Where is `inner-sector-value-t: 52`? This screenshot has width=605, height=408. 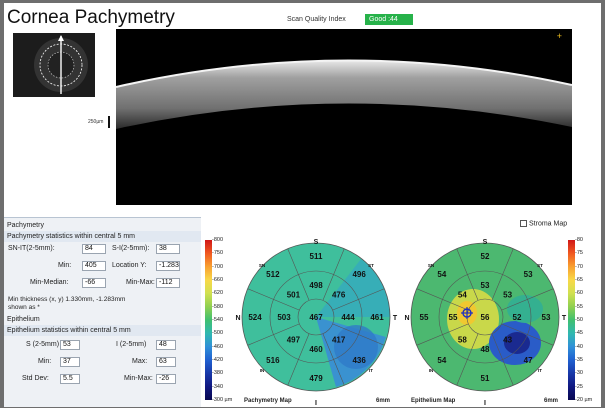
inner-sector-value-t: 52 is located at coordinates (517, 317).